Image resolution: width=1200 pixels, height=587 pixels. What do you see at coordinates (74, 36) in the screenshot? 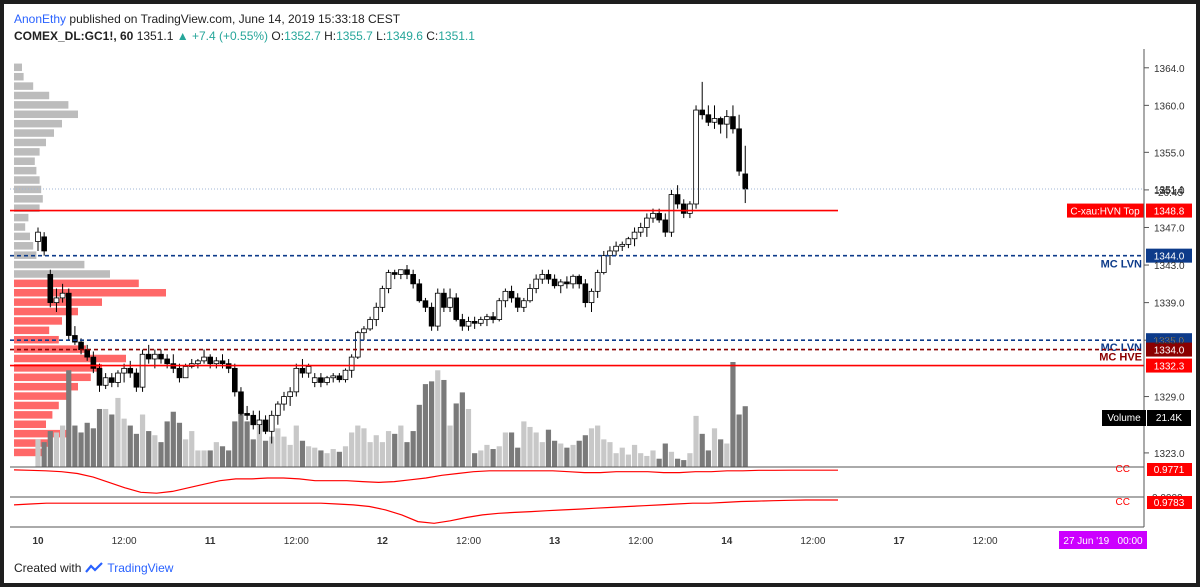
I see `symbol-label: COMEX_DL:GC1!, 60` at bounding box center [74, 36].